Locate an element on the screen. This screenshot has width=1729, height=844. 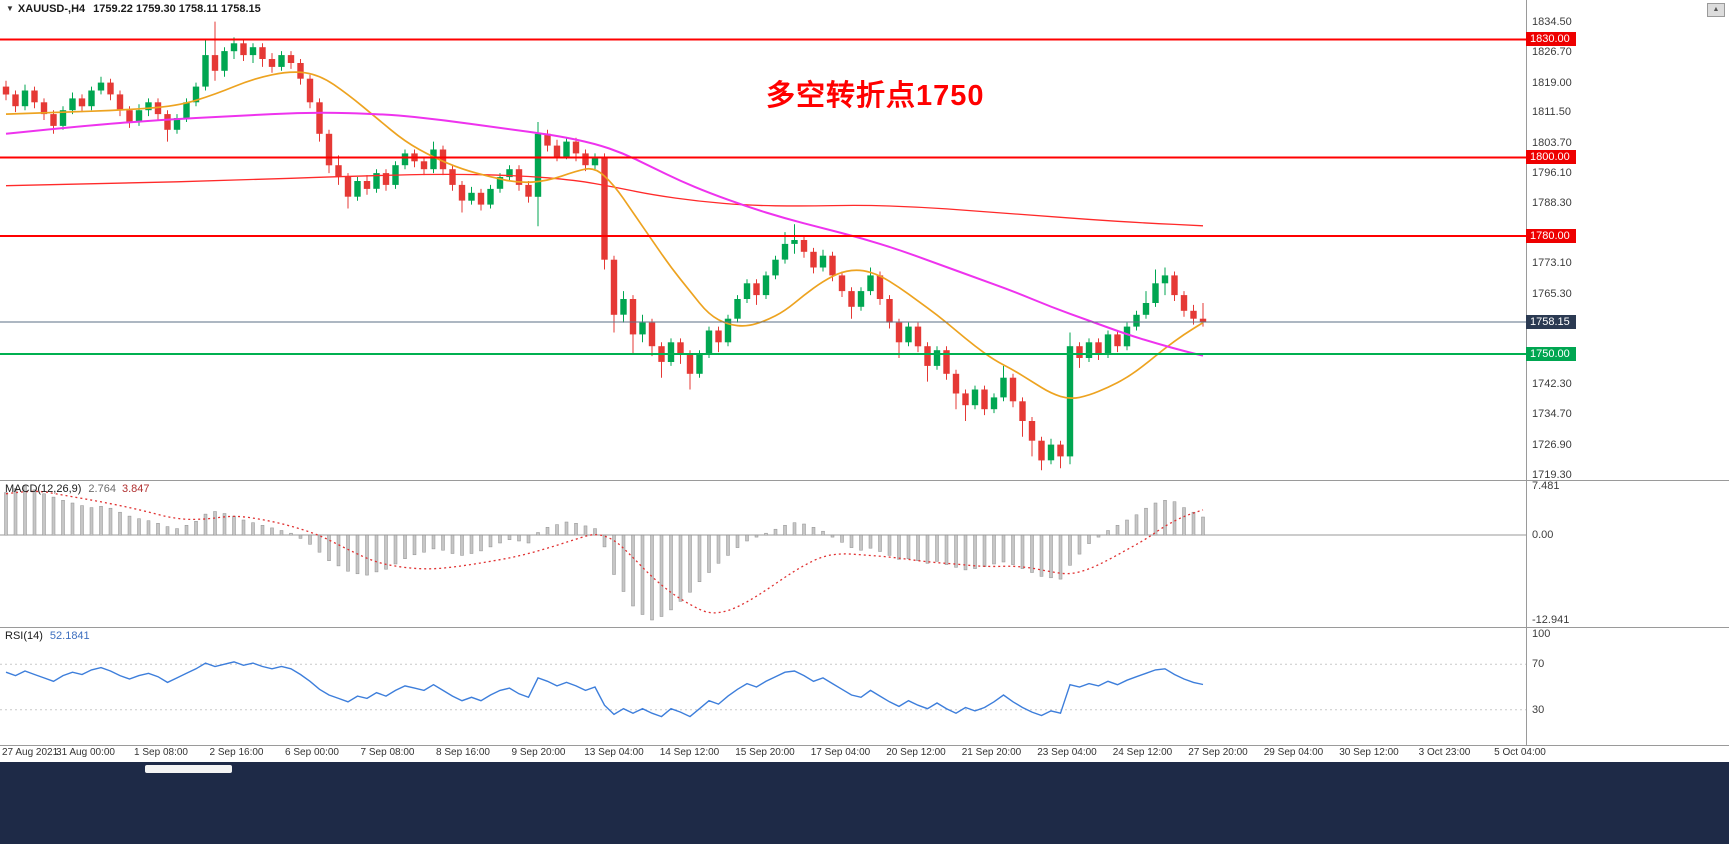
time-axis-label: 17 Sep 04:00 is located at coordinates (840, 752).